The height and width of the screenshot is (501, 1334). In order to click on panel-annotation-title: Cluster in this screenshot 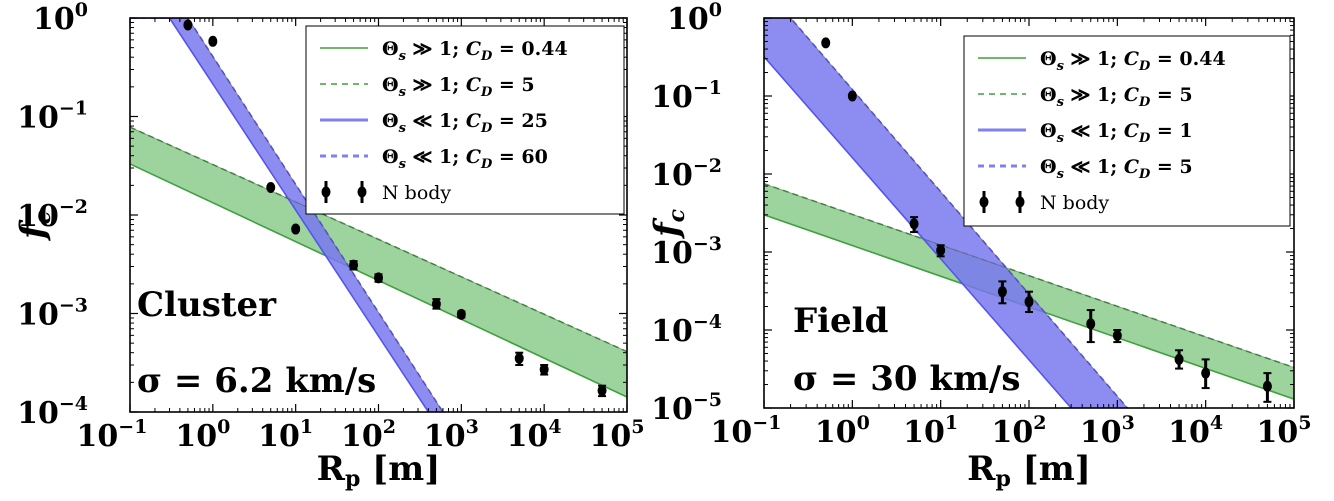, I will do `click(207, 305)`.